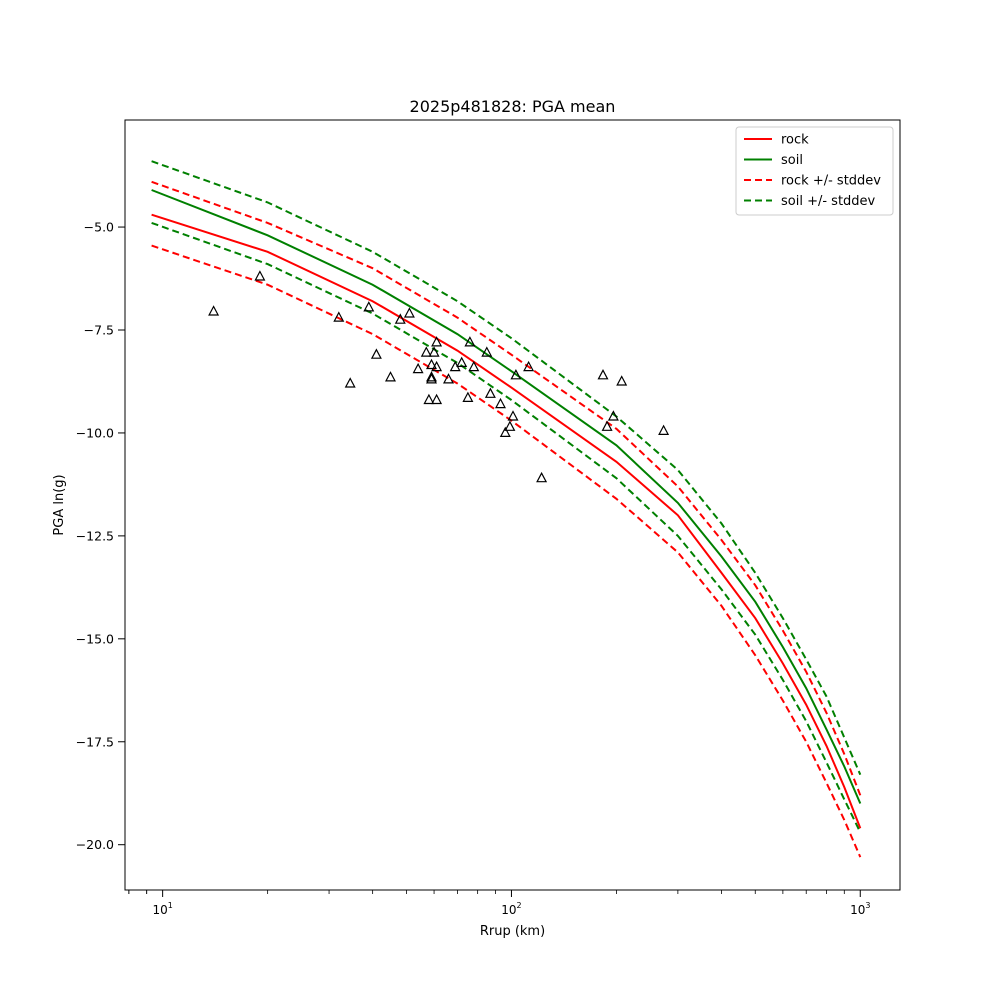 This screenshot has width=1000, height=1000. Describe the element at coordinates (95, 535) in the screenshot. I see `y-tick-label: −12.5` at that location.